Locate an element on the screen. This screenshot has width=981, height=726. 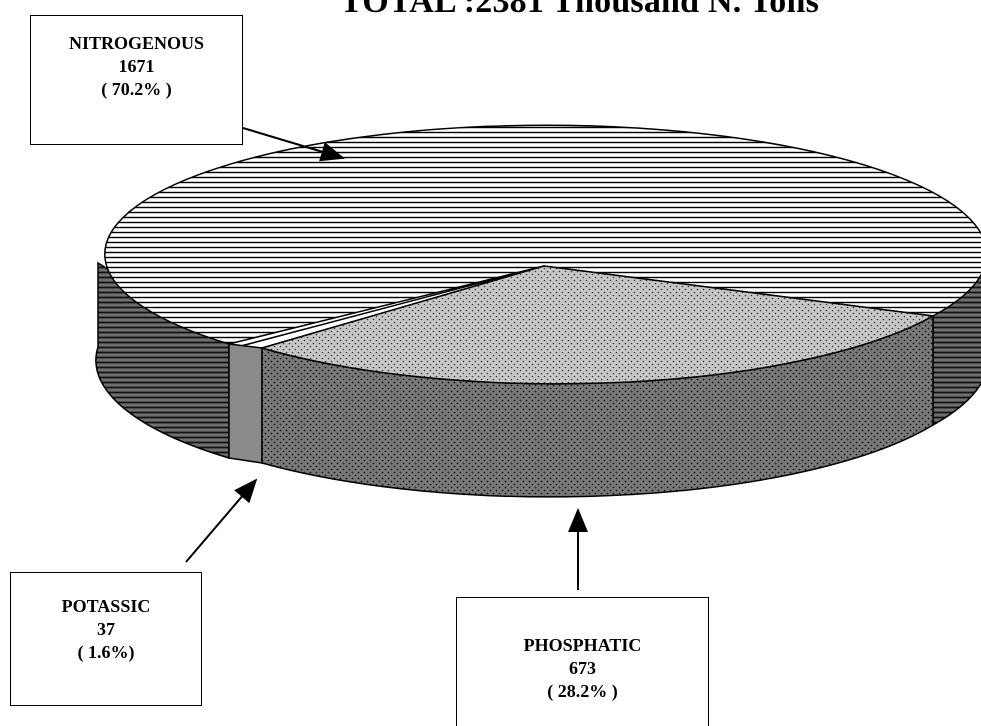
chart-title: TOTAL :2381 Thousand N. Tons is located at coordinates (580, 10).